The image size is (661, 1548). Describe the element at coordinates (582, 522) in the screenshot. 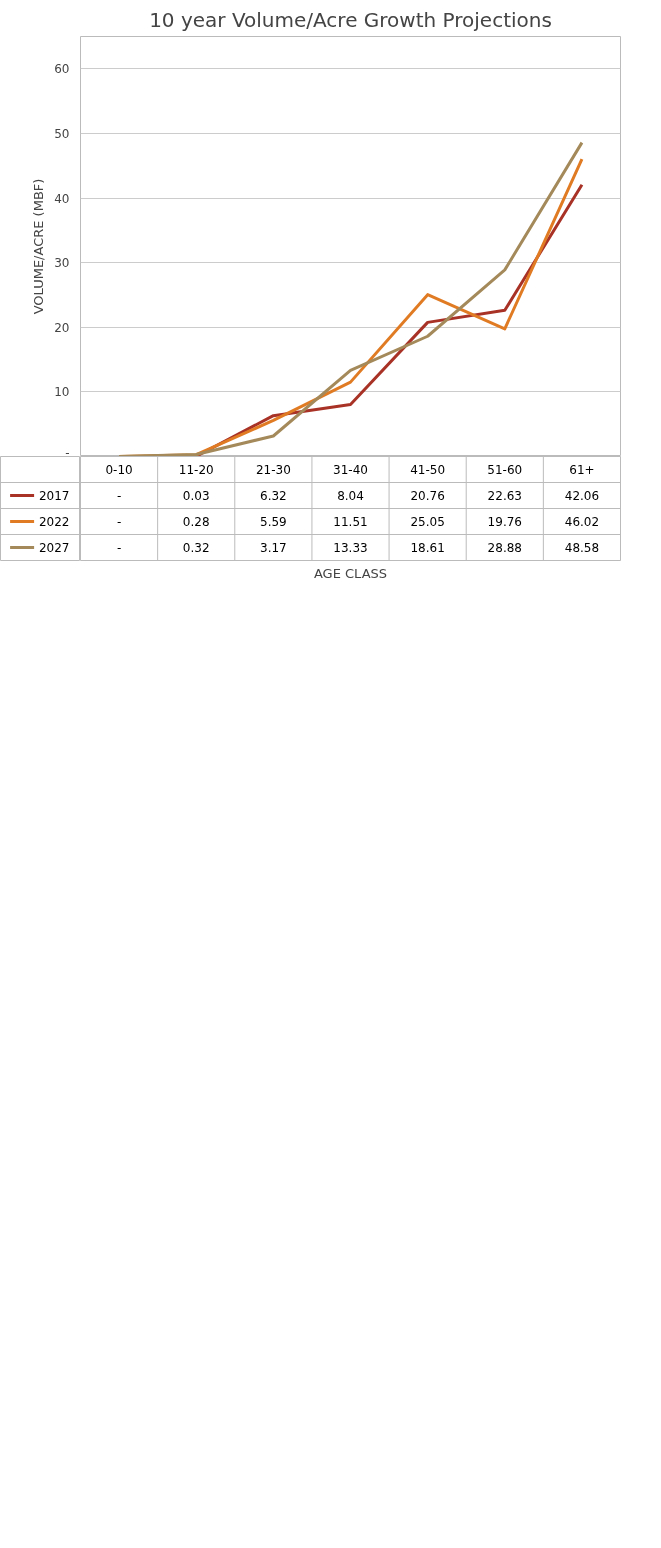

I see `data-label: 46.02` at that location.